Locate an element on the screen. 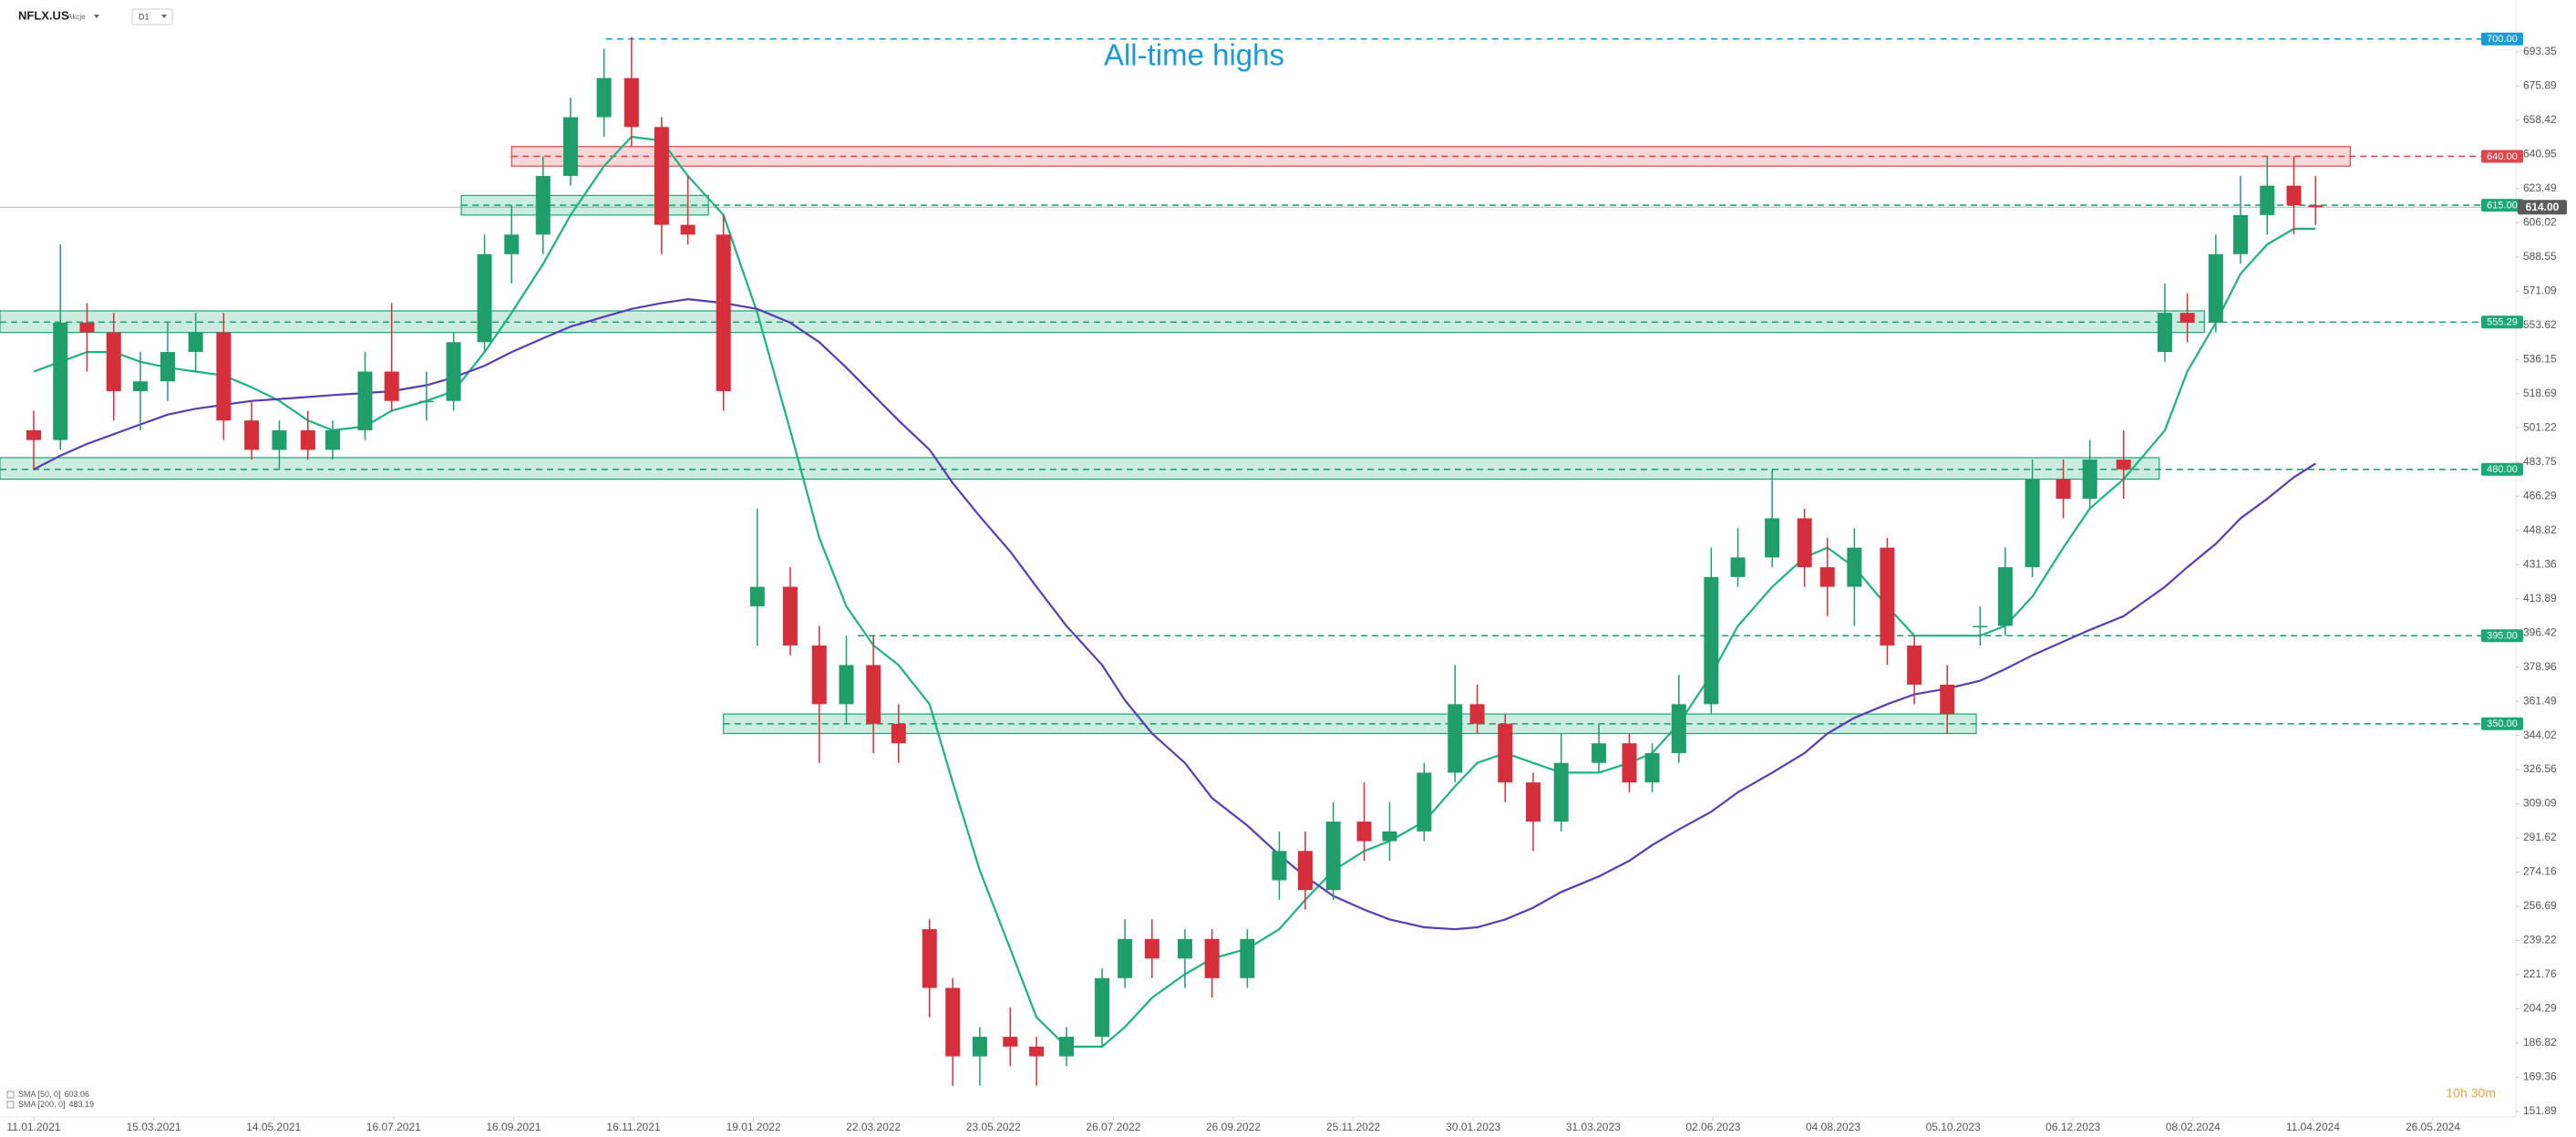 This screenshot has height=1137, width=2576. x-tick-label: 19.01.2022 is located at coordinates (753, 1127).